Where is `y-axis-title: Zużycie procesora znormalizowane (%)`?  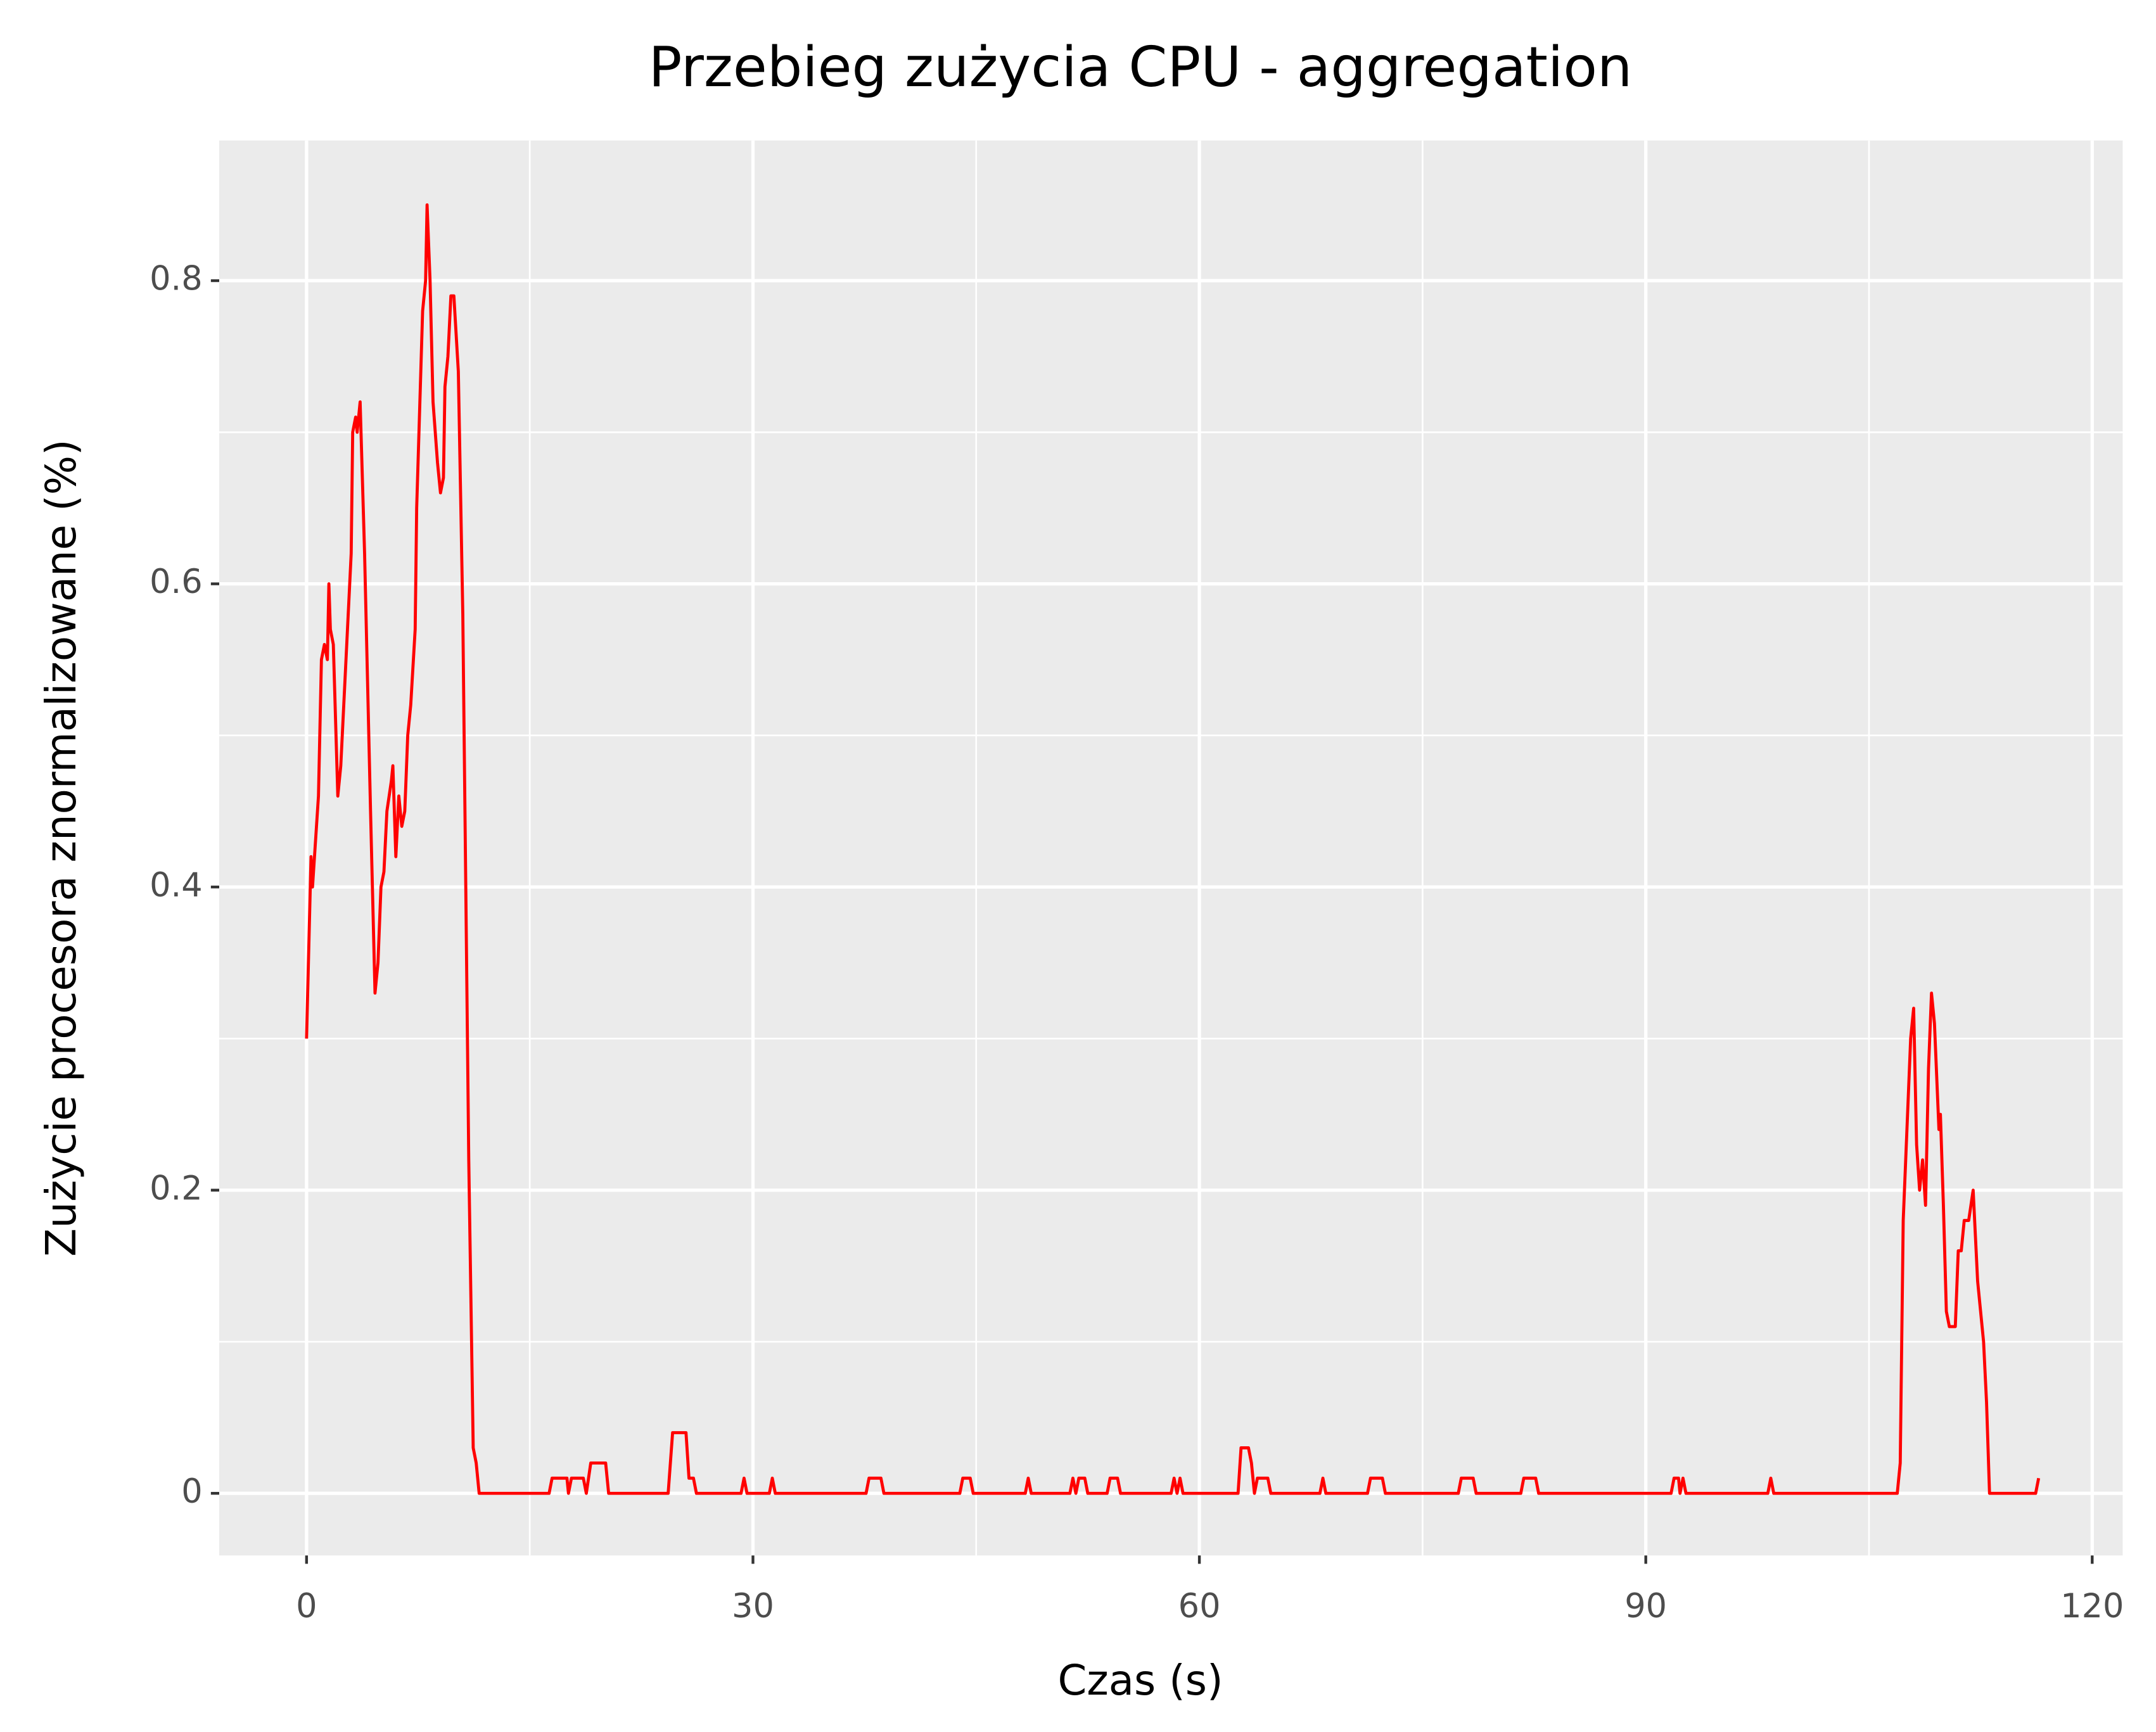 y-axis-title: Zużycie procesora znormalizowane (%) is located at coordinates (62, 847).